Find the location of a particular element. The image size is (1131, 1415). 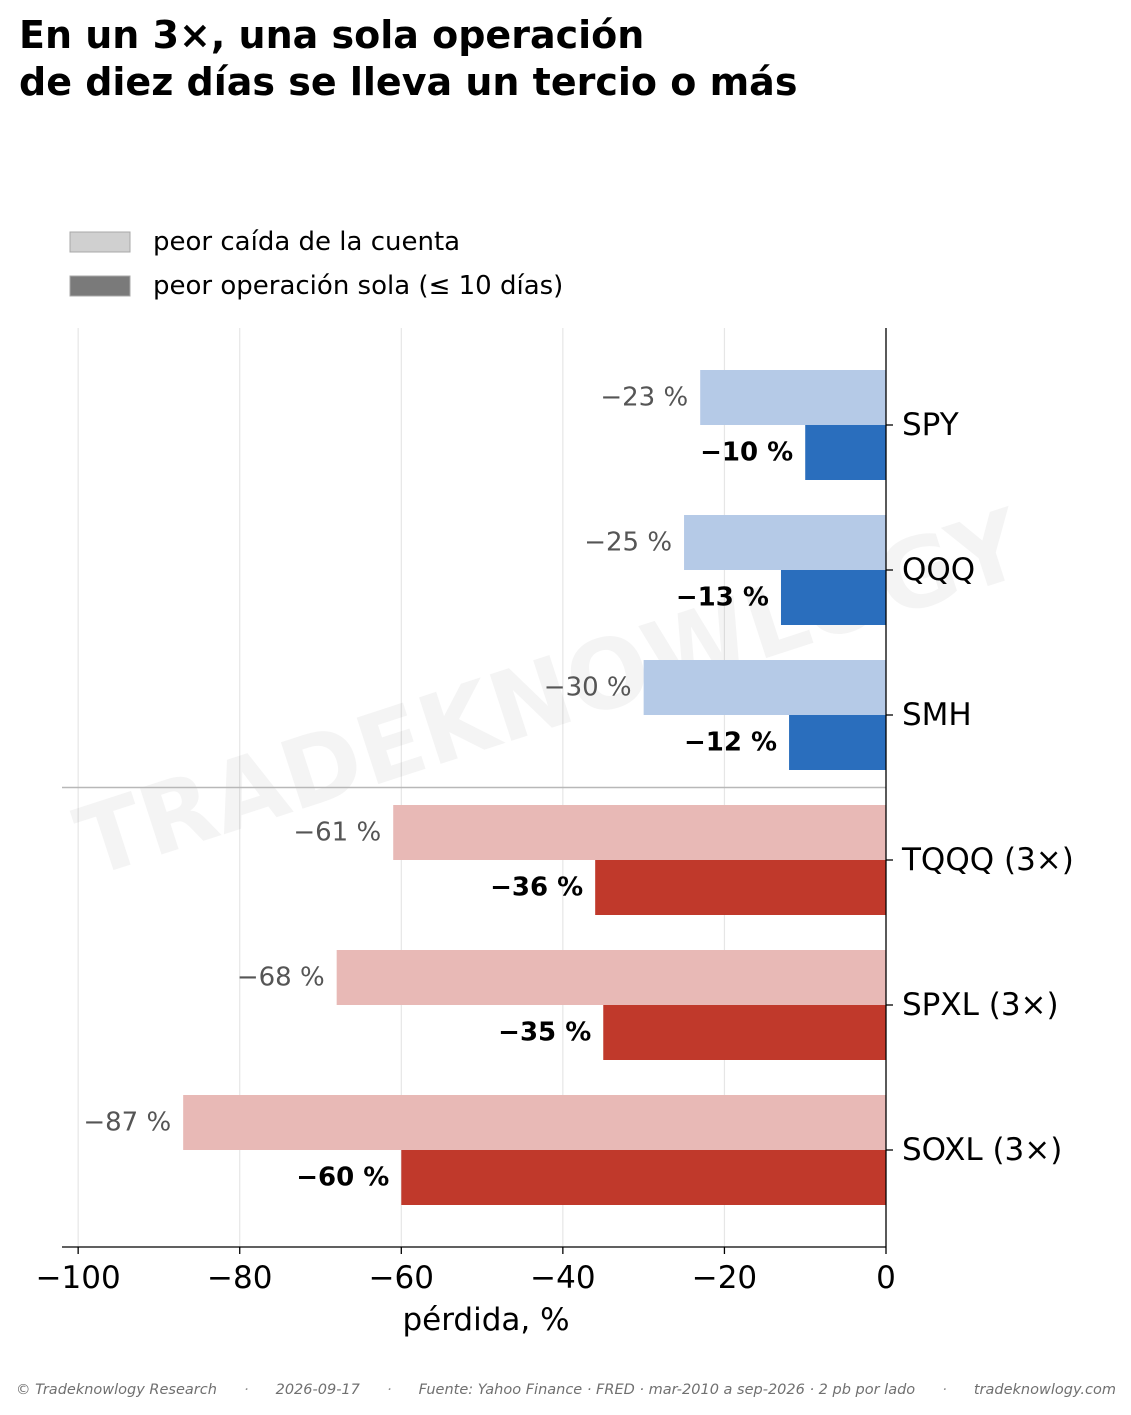

data-label-drawdown: −23 % is located at coordinates (644, 398).